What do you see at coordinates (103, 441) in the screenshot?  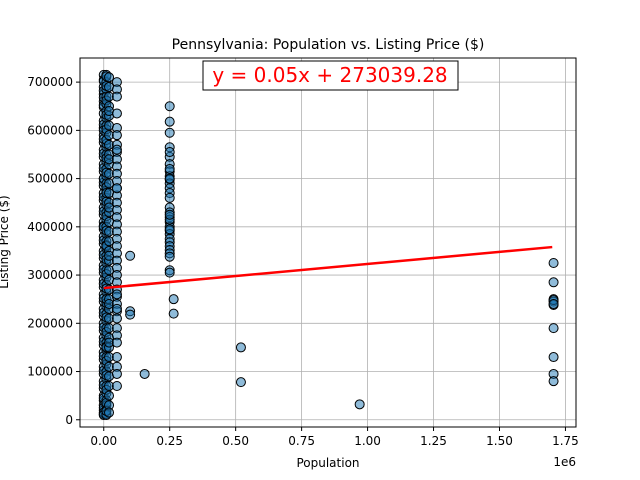 I see `x-tick-label: 0.00` at bounding box center [103, 441].